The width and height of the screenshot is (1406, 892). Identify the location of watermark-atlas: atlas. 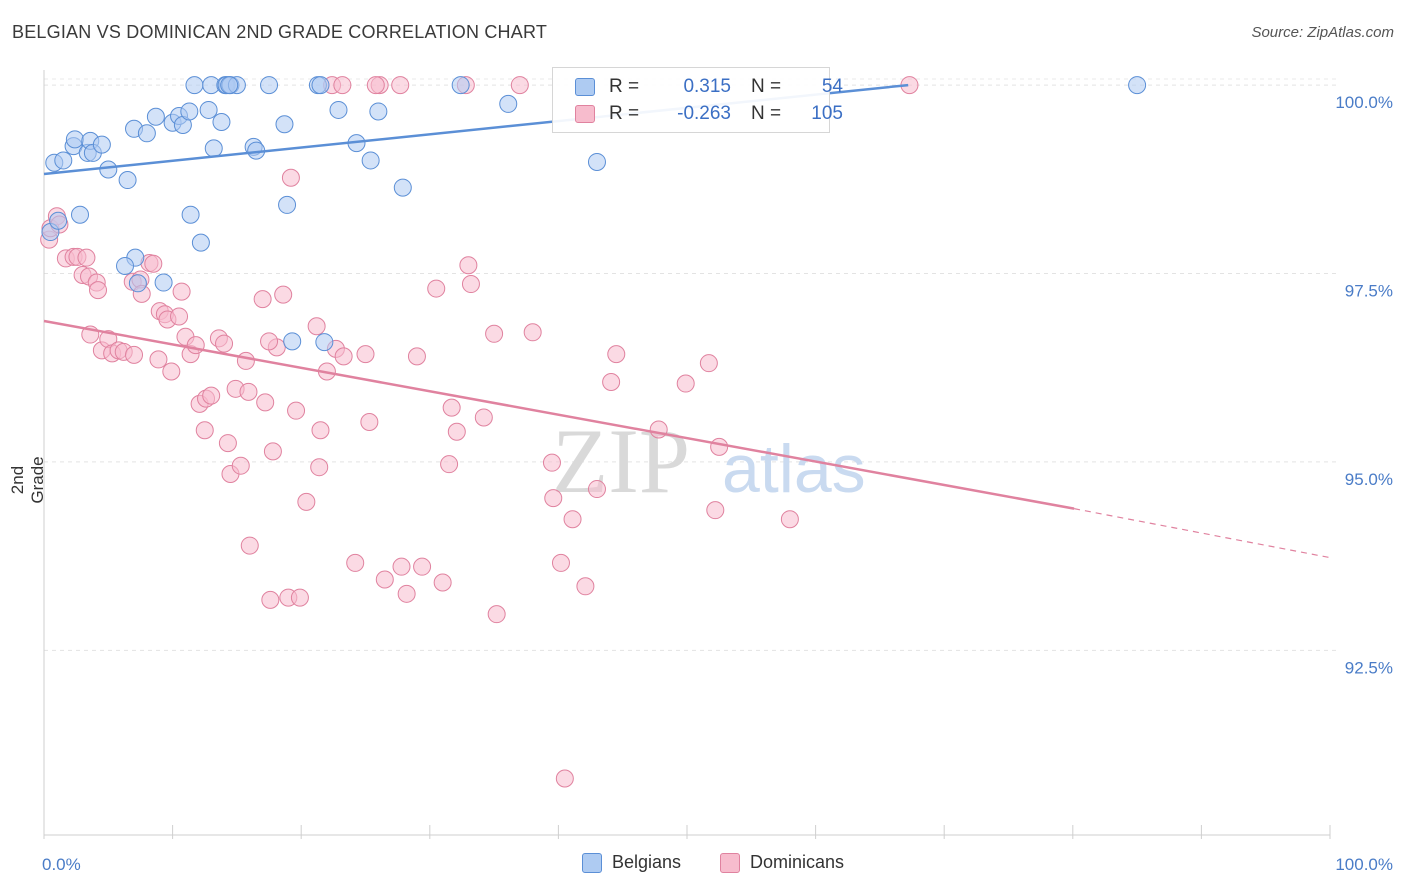
(794, 469).